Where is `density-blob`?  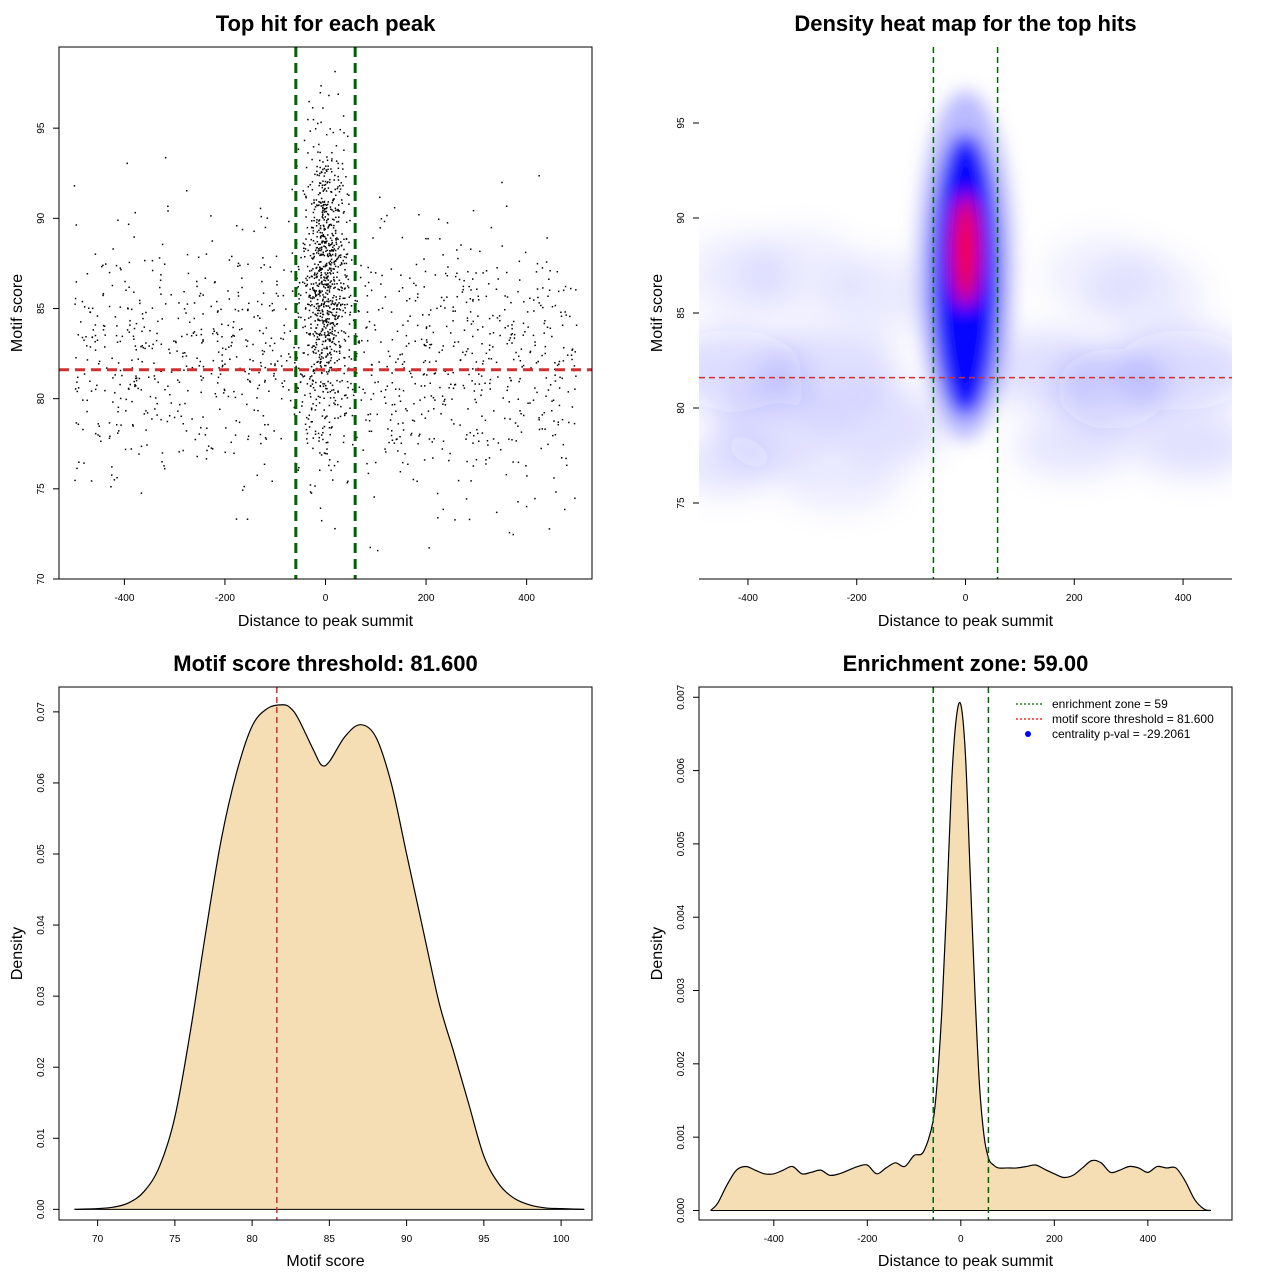 density-blob is located at coordinates (883, 427).